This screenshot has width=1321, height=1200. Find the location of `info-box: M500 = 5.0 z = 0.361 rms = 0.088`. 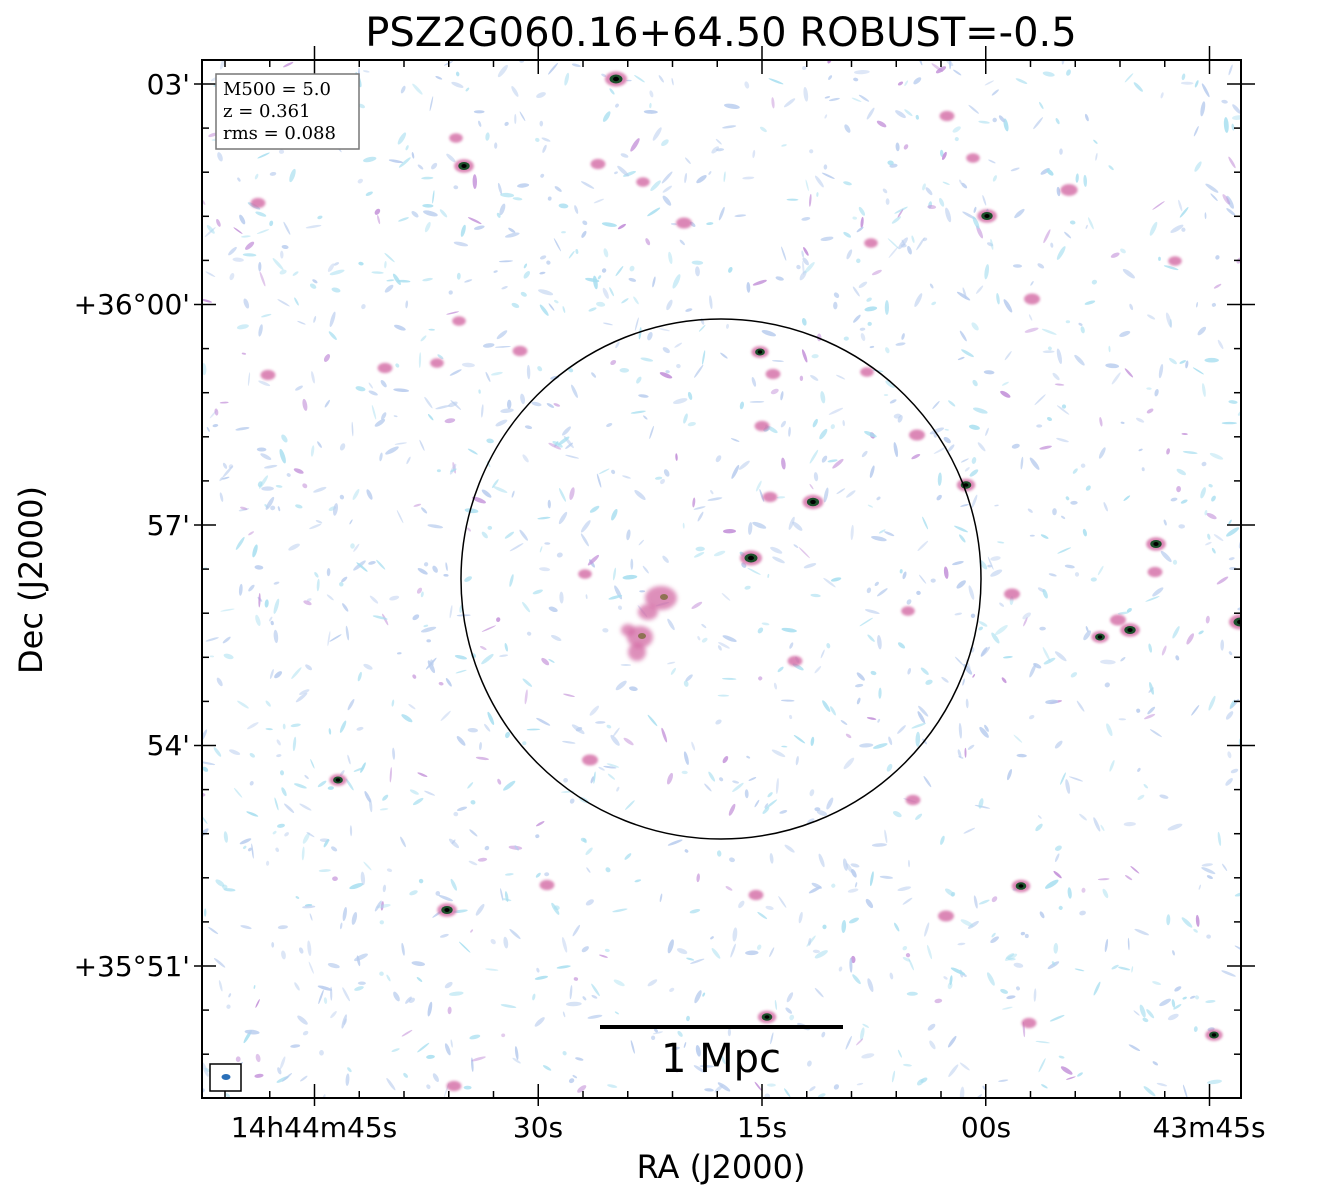

info-box: M500 = 5.0 z = 0.361 rms = 0.088 is located at coordinates (287, 111).